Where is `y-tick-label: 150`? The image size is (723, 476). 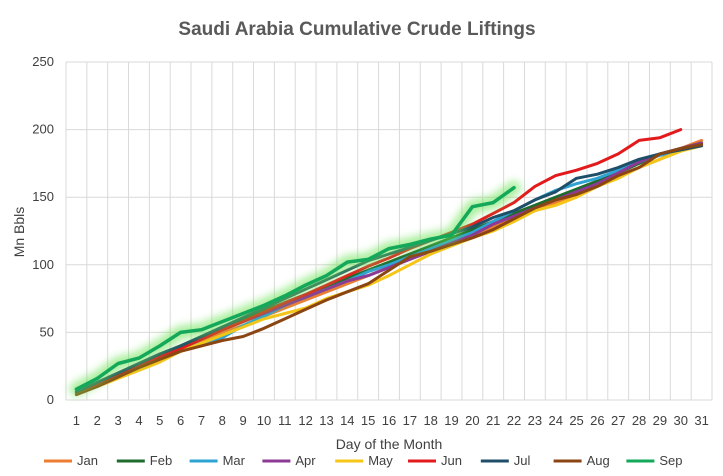
y-tick-label: 150 is located at coordinates (43, 196).